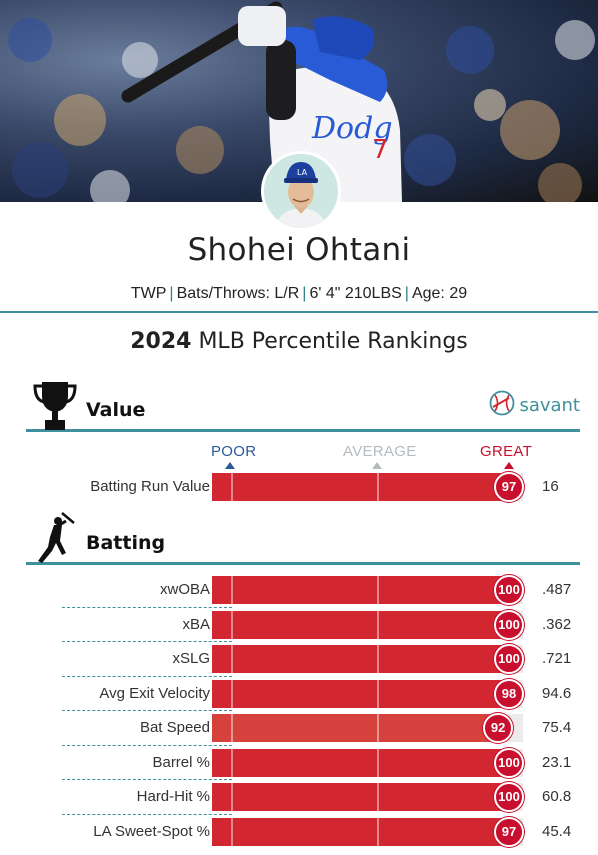 Image resolution: width=598 pixels, height=855 pixels. Describe the element at coordinates (184, 589) in the screenshot. I see `metric-label: xwOBA` at that location.